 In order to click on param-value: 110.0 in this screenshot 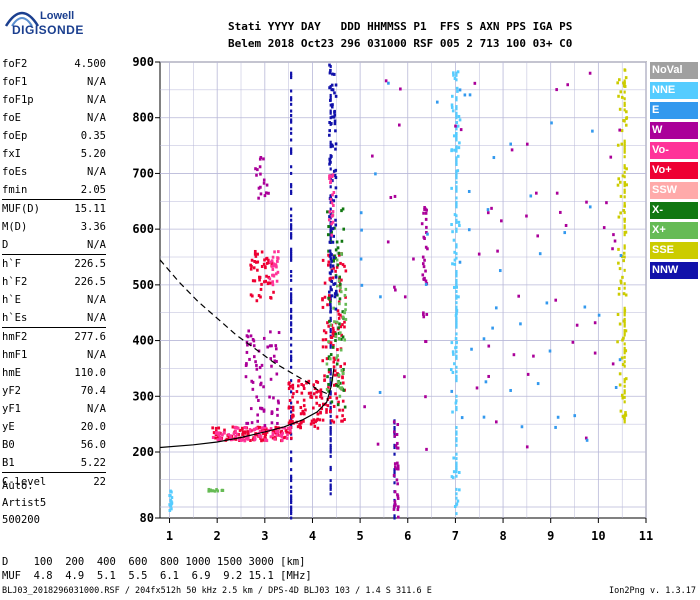, I will do `click(90, 373)`.